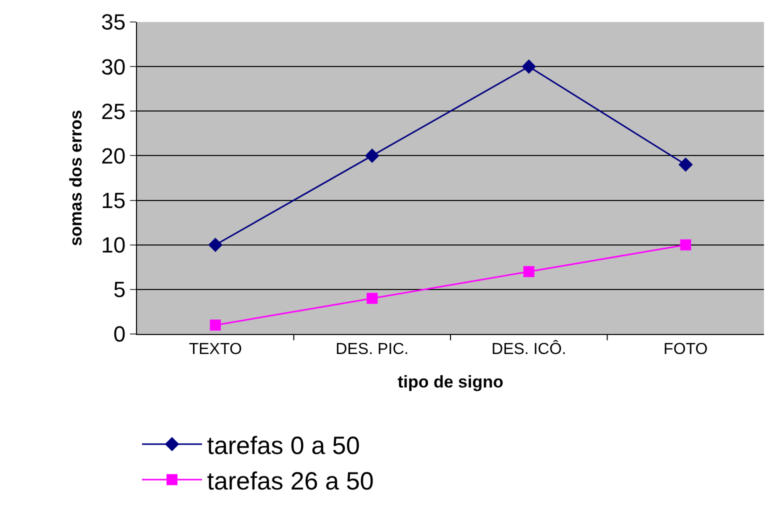 The image size is (766, 505). Describe the element at coordinates (290, 481) in the screenshot. I see `legend-label: tarefas 26 a 50` at that location.